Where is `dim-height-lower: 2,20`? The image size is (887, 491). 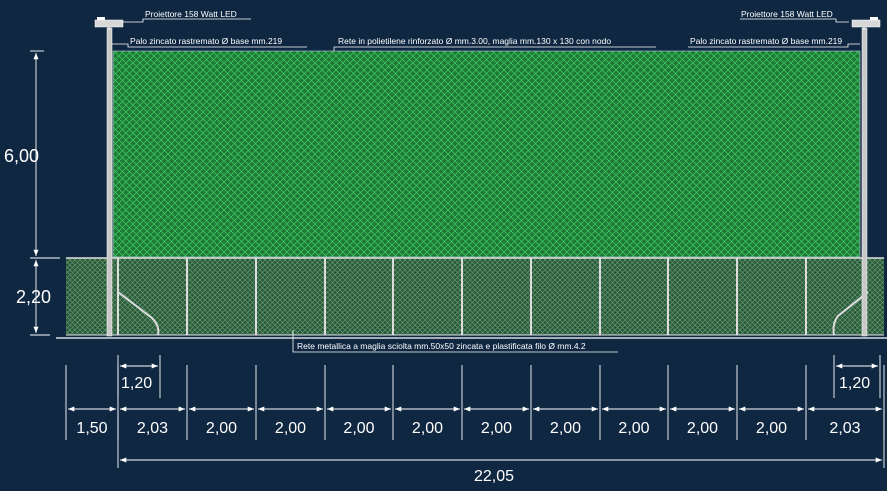
dim-height-lower: 2,20 is located at coordinates (33, 297).